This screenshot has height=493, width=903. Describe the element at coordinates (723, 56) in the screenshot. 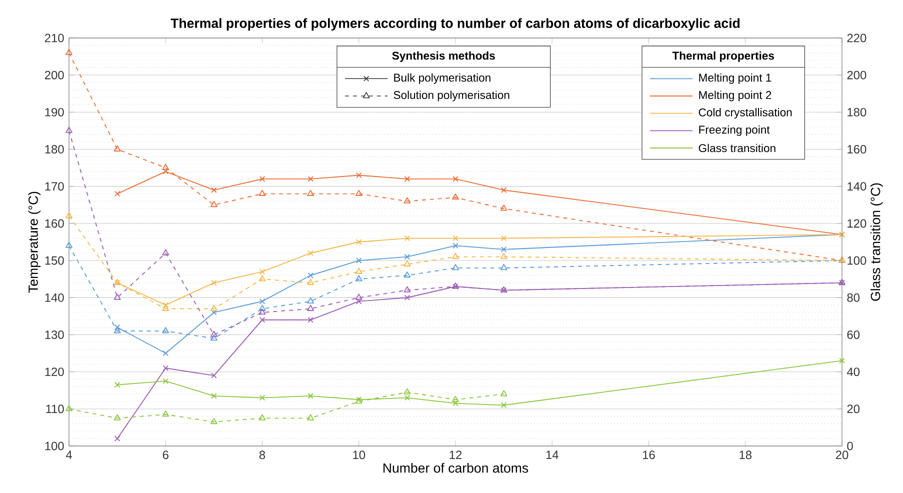

I see `legend-title: Thermal properties` at that location.